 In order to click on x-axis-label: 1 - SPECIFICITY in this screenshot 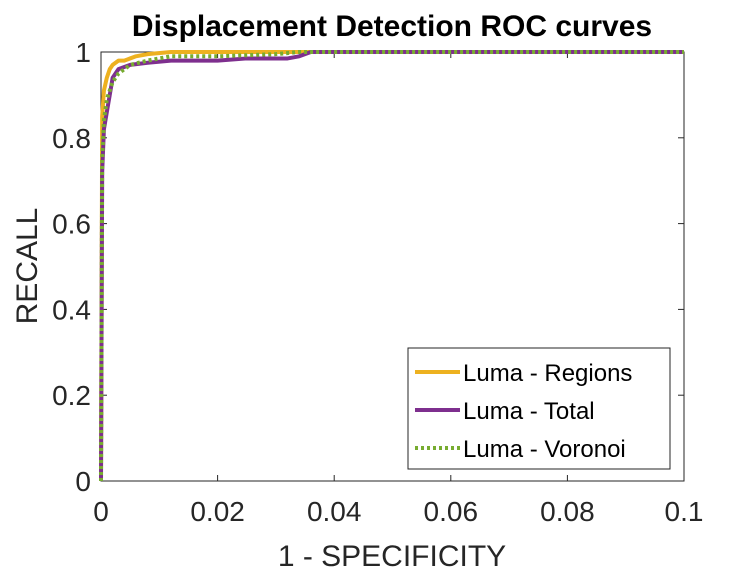, I will do `click(392, 556)`.